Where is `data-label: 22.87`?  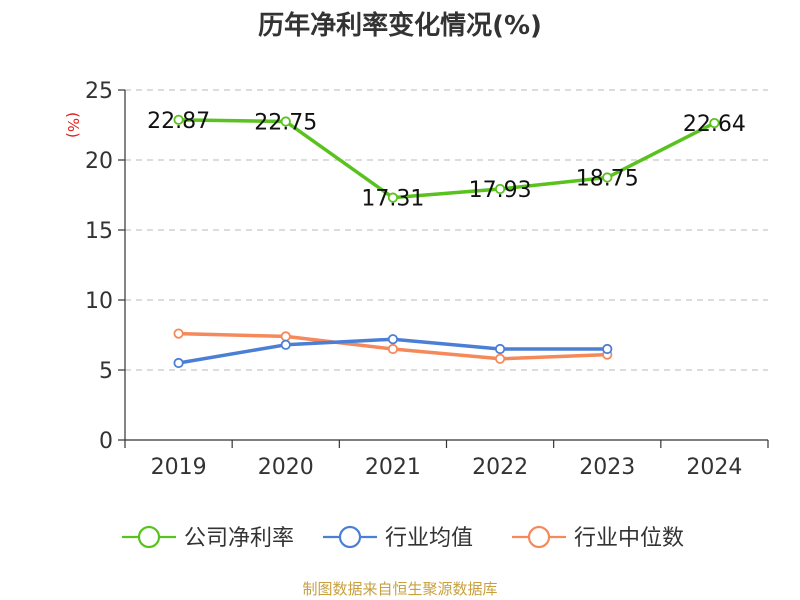 data-label: 22.87 is located at coordinates (178, 121).